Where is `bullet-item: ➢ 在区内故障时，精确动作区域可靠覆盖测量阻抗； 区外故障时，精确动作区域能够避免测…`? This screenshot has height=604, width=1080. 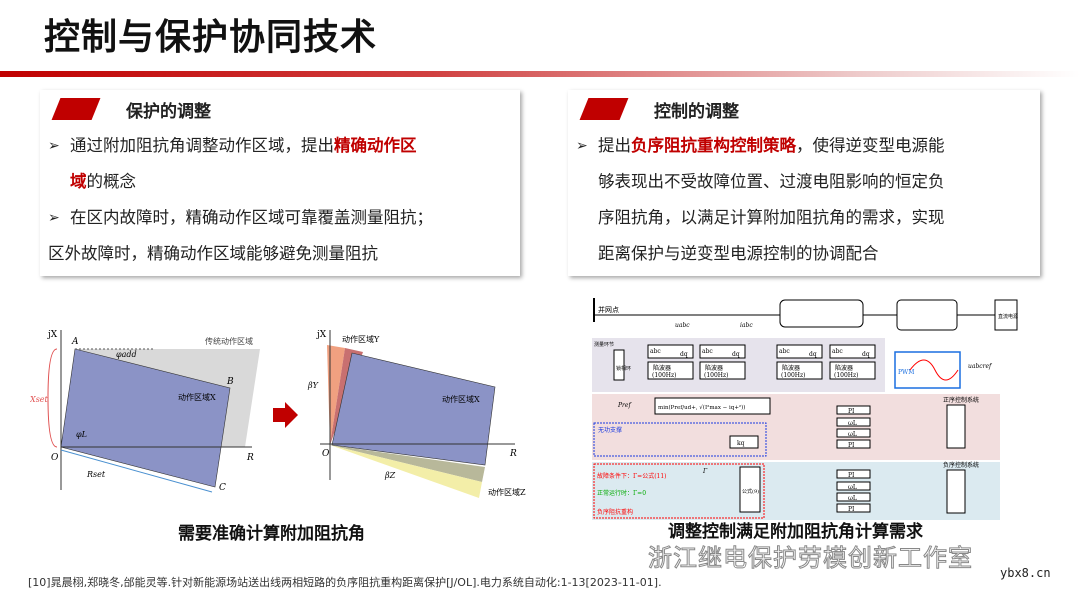
bullet-item: ➢ 在区内故障时，精确动作区域可靠覆盖测量阻抗； 区外故障时，精确动作区域能够避免测… is located at coordinates (240, 236).